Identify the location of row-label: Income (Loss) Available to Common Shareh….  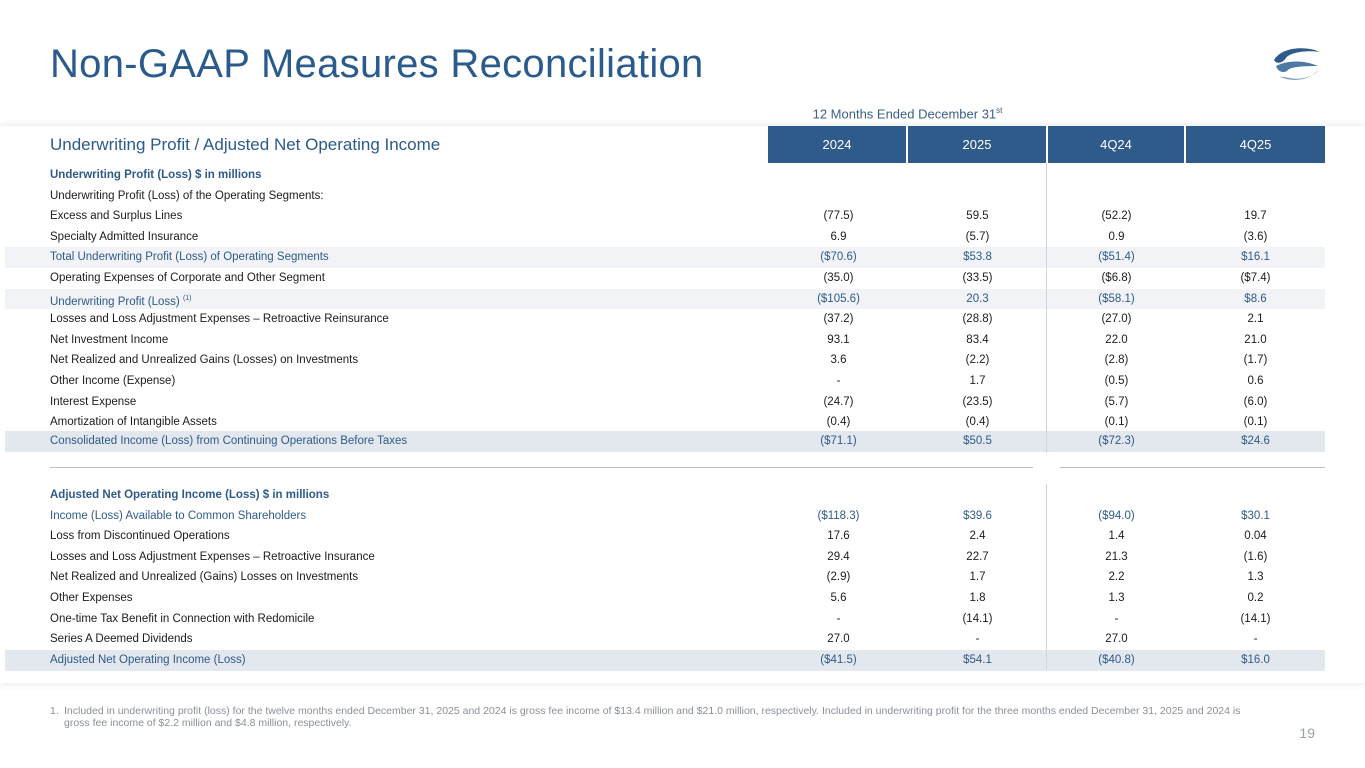
(178, 516).